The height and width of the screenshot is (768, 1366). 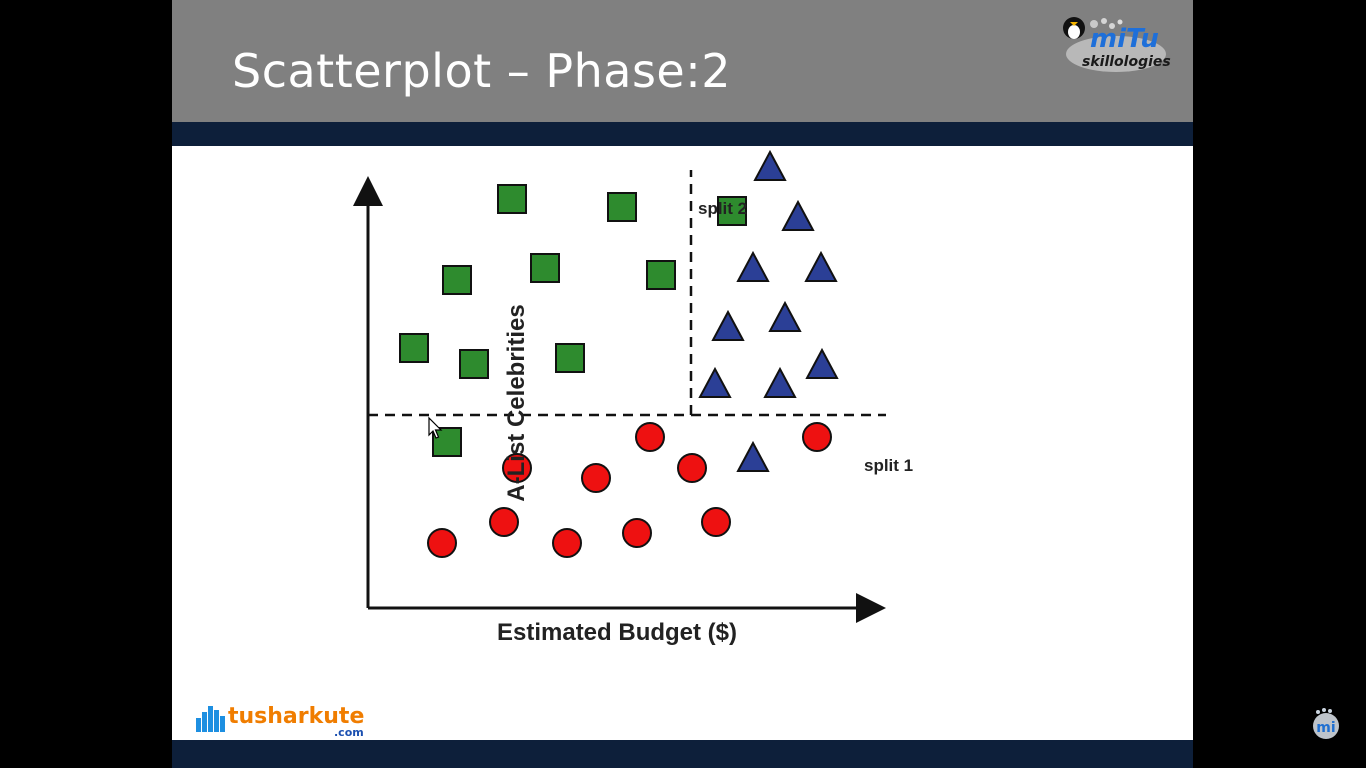 I want to click on split-lines, so click(x=627, y=293).